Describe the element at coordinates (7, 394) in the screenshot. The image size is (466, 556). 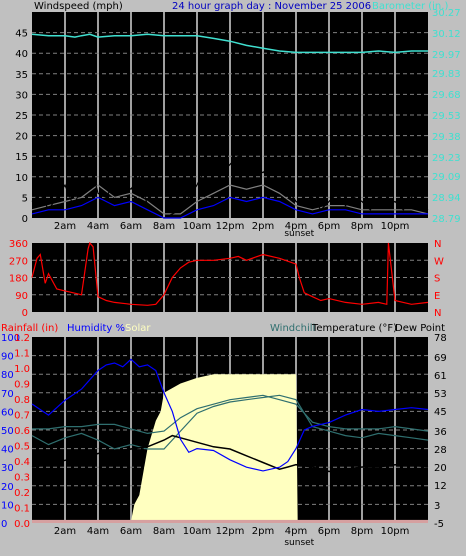
I see `humidity-tick-label: 70` at that location.